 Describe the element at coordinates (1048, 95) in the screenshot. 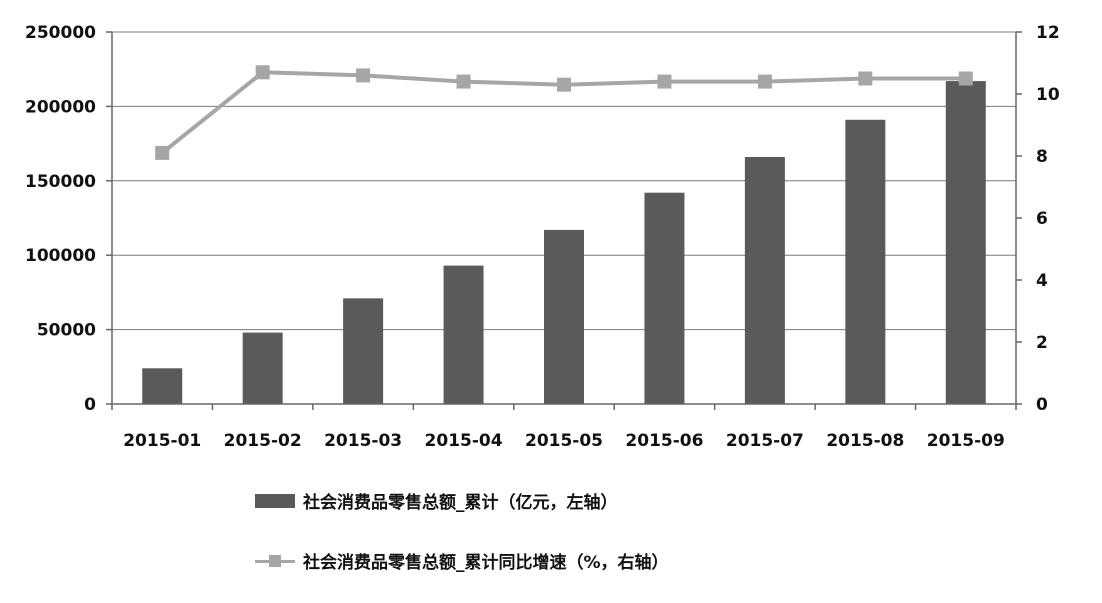

I see `y-right-tick-label: 10` at that location.